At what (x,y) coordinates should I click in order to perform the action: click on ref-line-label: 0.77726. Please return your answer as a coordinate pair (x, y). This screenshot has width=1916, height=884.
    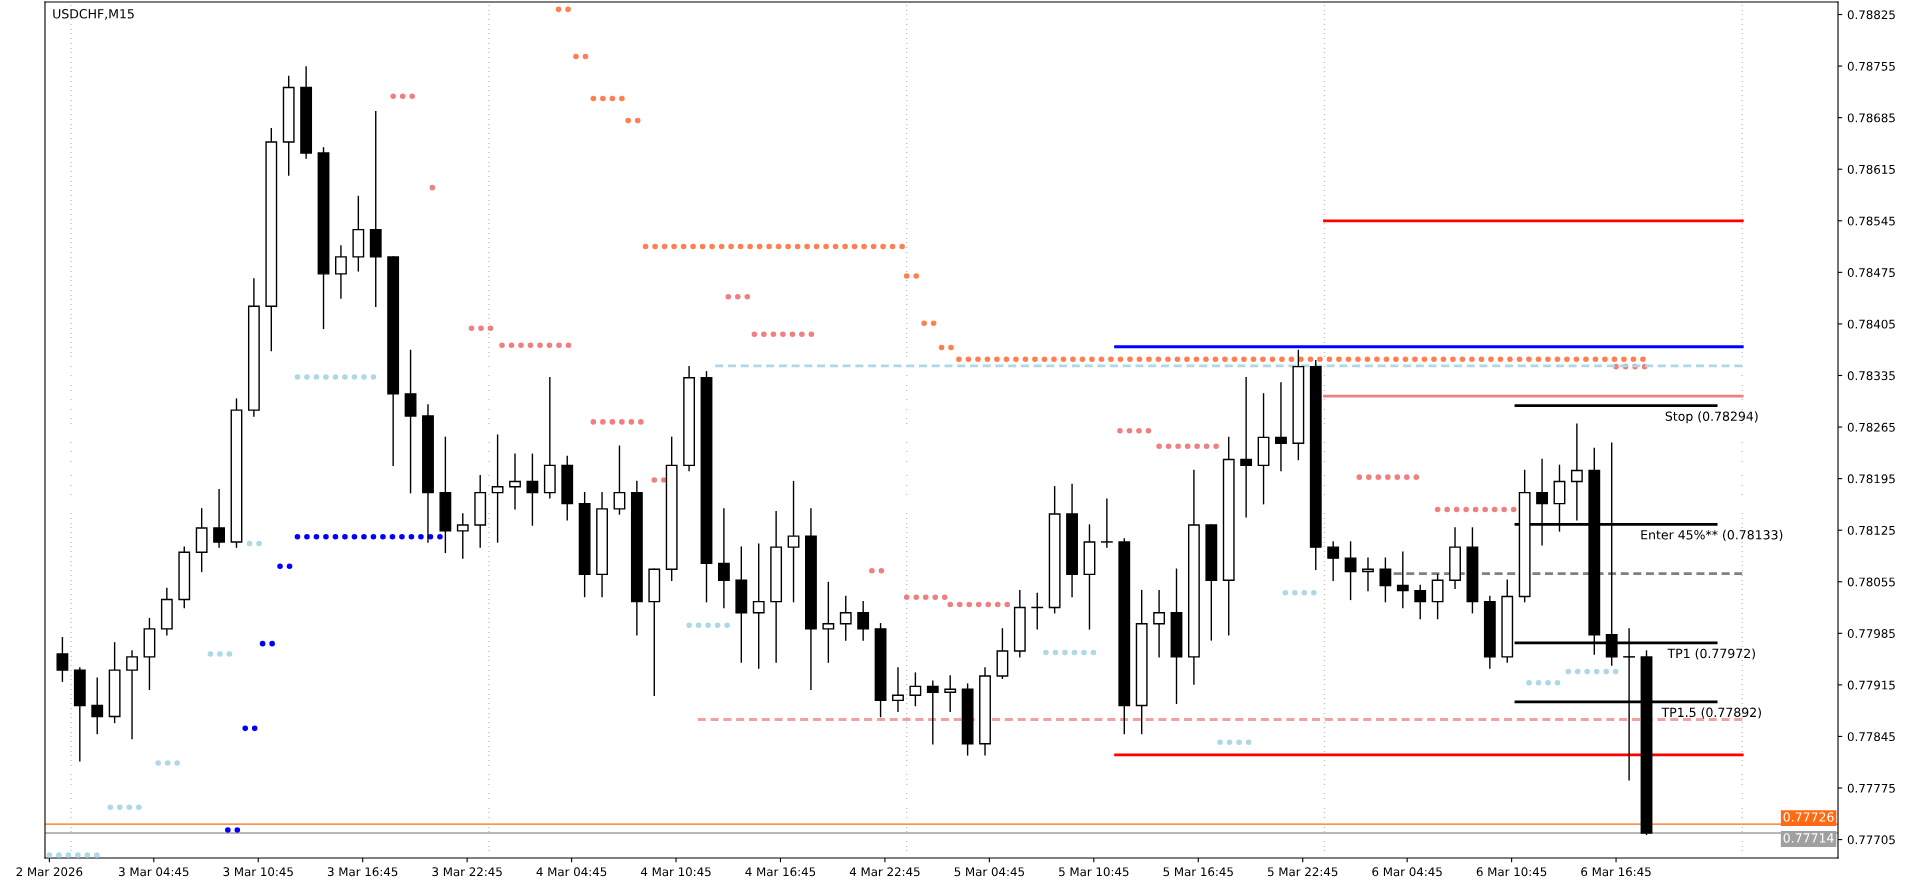
    Looking at the image, I should click on (1808, 817).